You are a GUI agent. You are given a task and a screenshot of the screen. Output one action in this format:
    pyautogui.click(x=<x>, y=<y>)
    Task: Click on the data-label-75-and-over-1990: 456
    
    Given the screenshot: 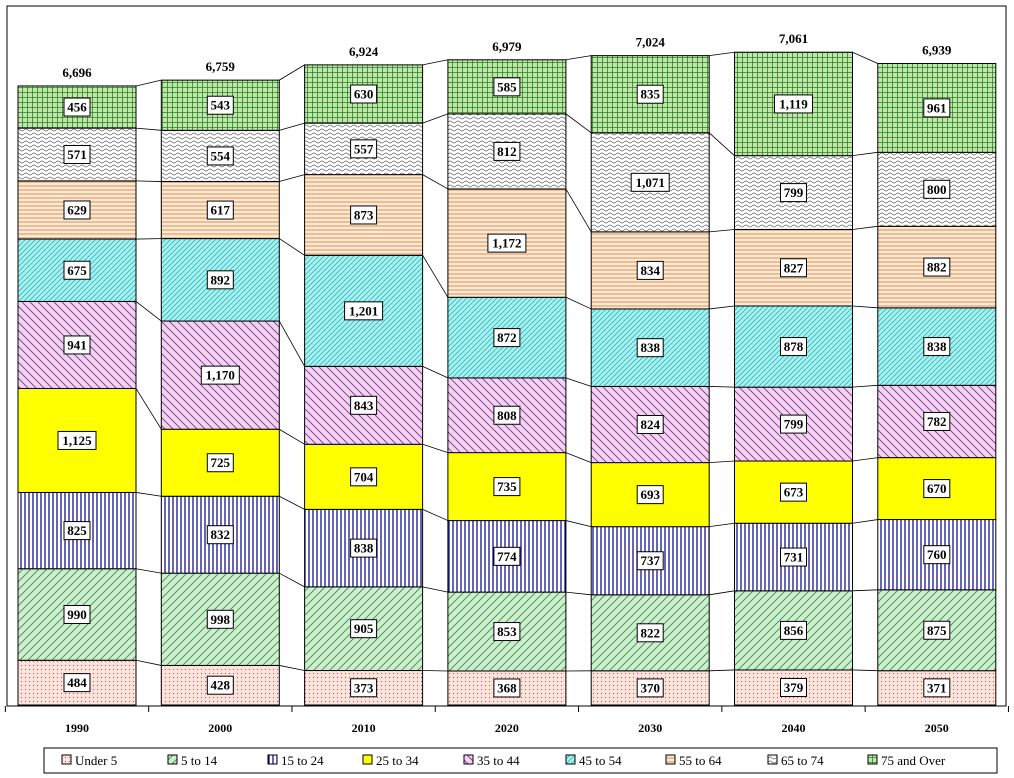 What is the action you would take?
    pyautogui.click(x=77, y=107)
    